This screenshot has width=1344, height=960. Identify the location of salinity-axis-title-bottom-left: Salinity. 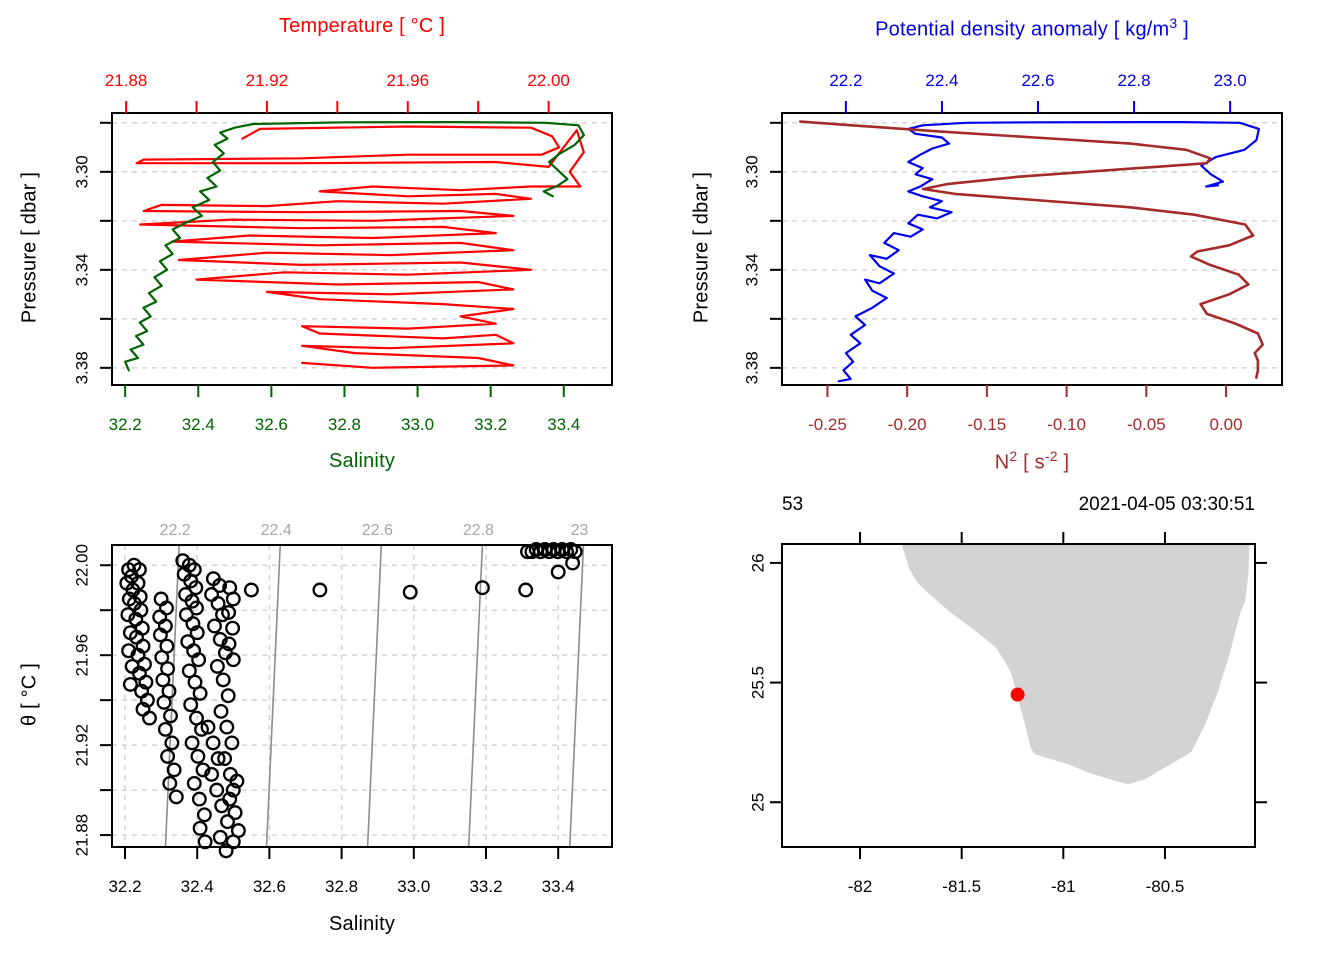
(362, 924).